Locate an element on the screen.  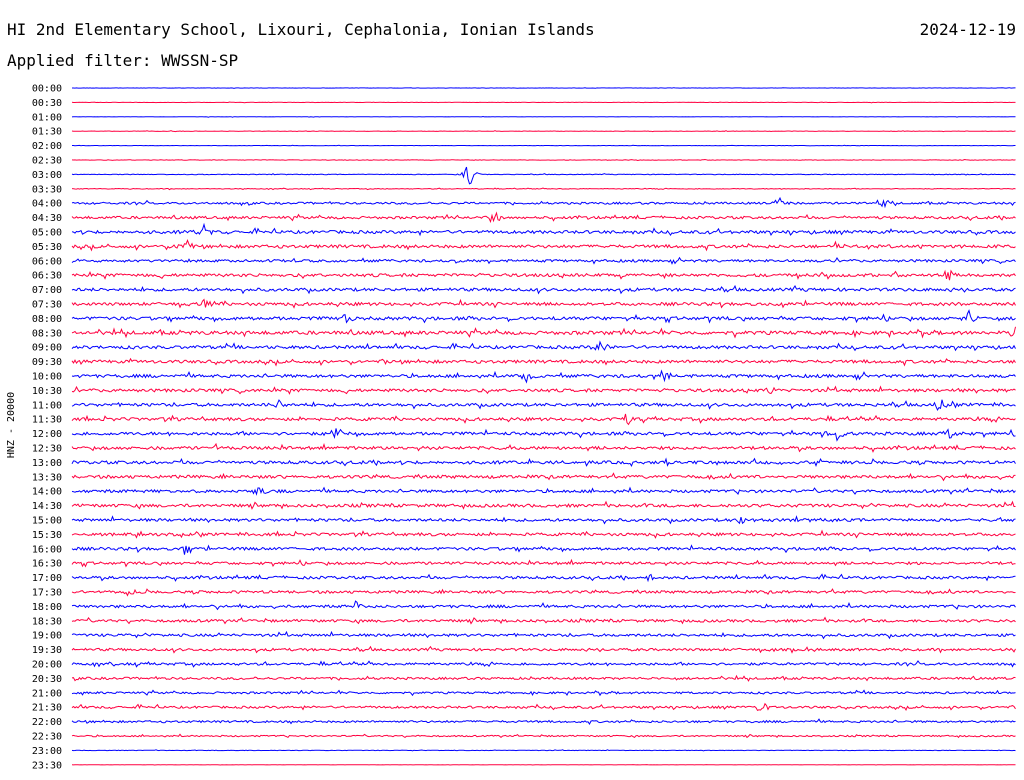
tick-label: 00:00 is located at coordinates (47, 89).